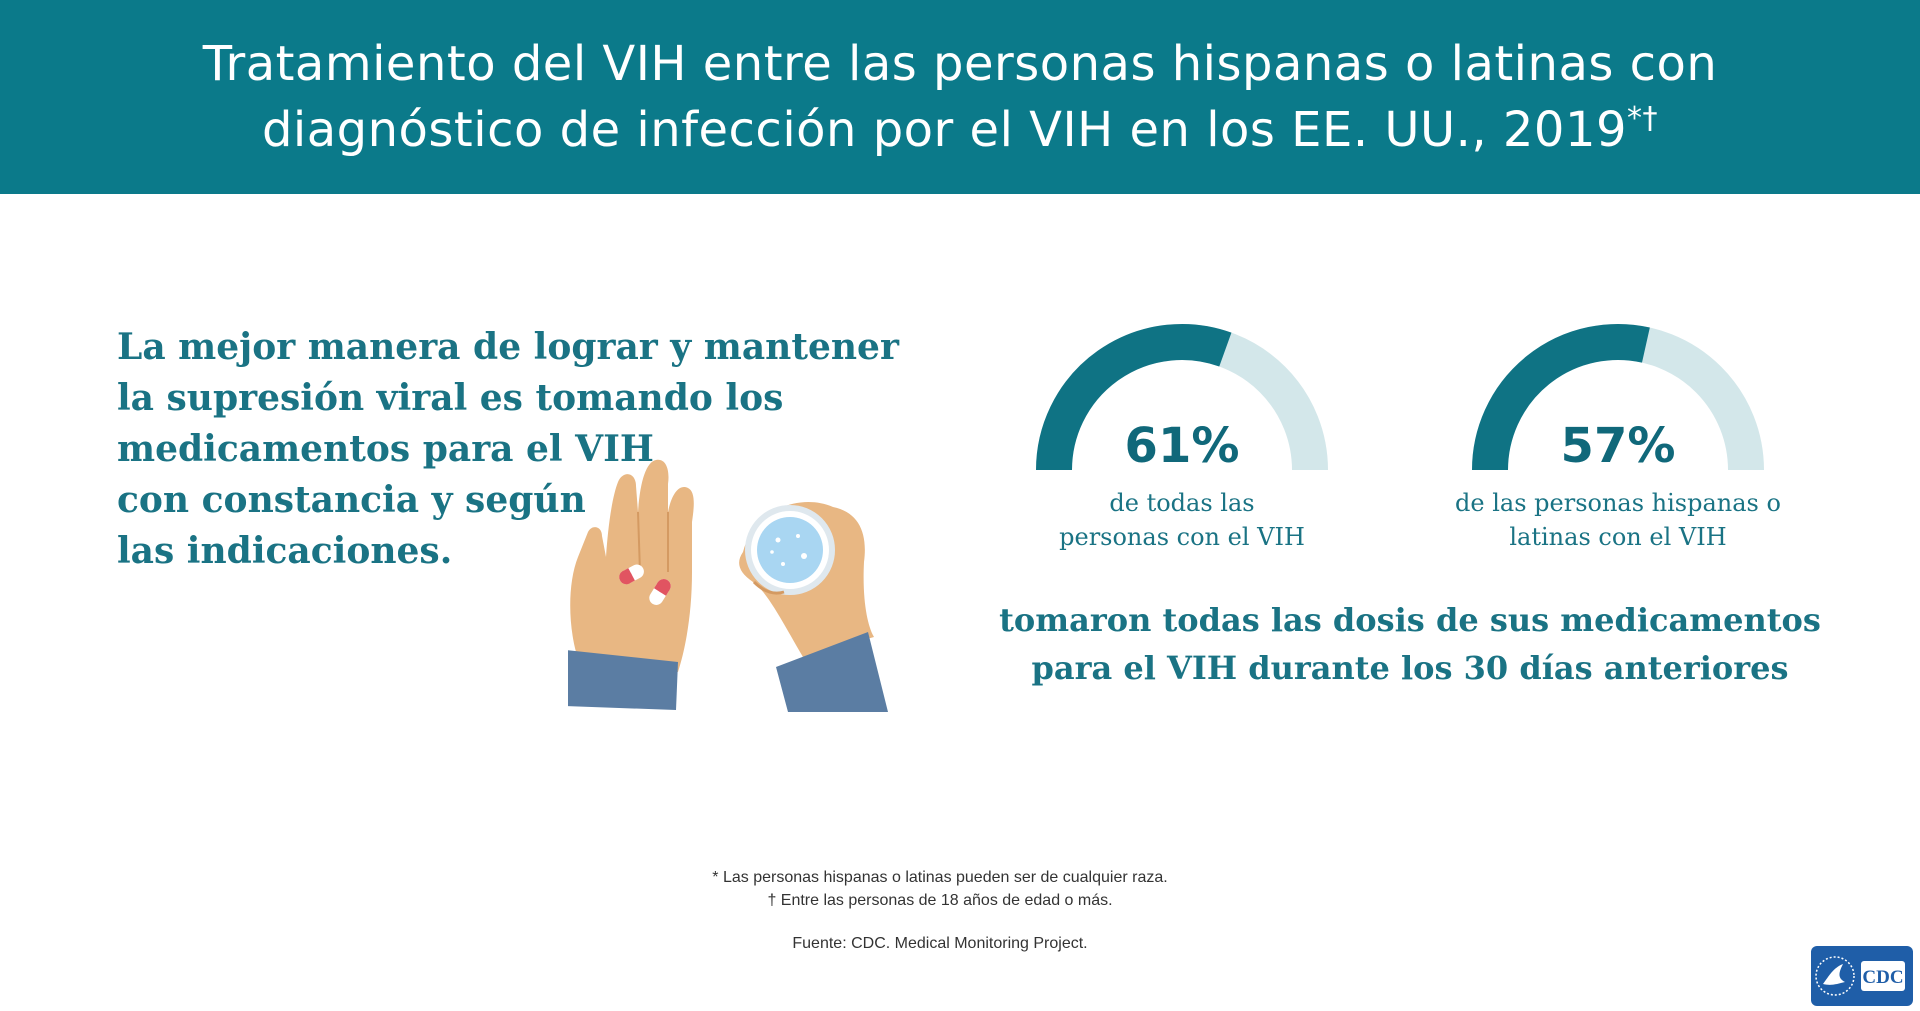 Image resolution: width=1920 pixels, height=1011 pixels. What do you see at coordinates (1618, 503) in the screenshot?
I see `gauge-label-line: de las personas hispanas o` at bounding box center [1618, 503].